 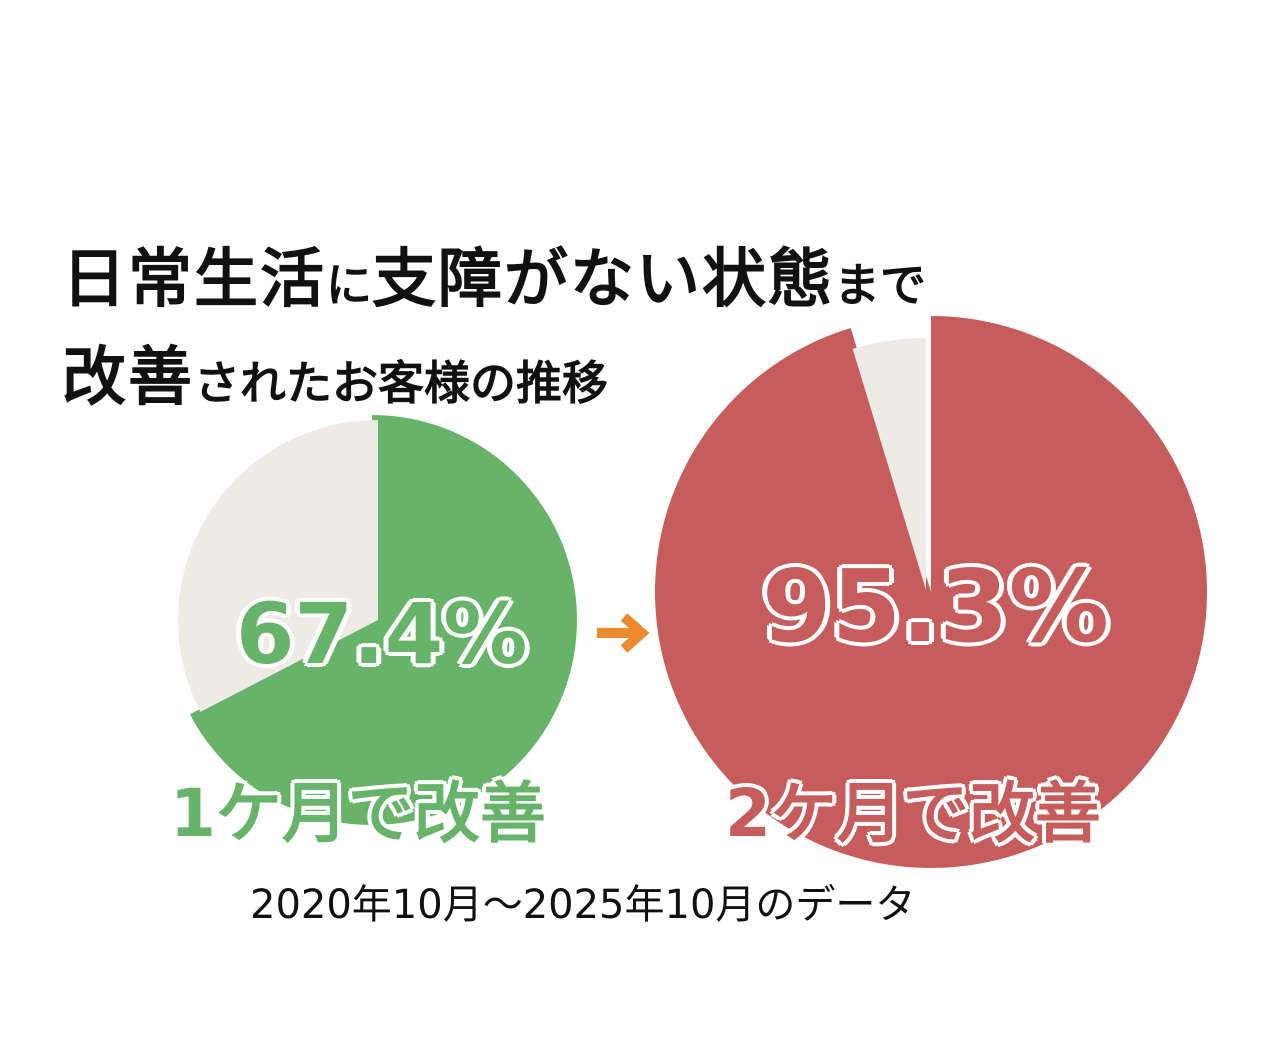 What do you see at coordinates (583, 905) in the screenshot?
I see `footer-note: 2020年10月～2025年10月のデータ` at bounding box center [583, 905].